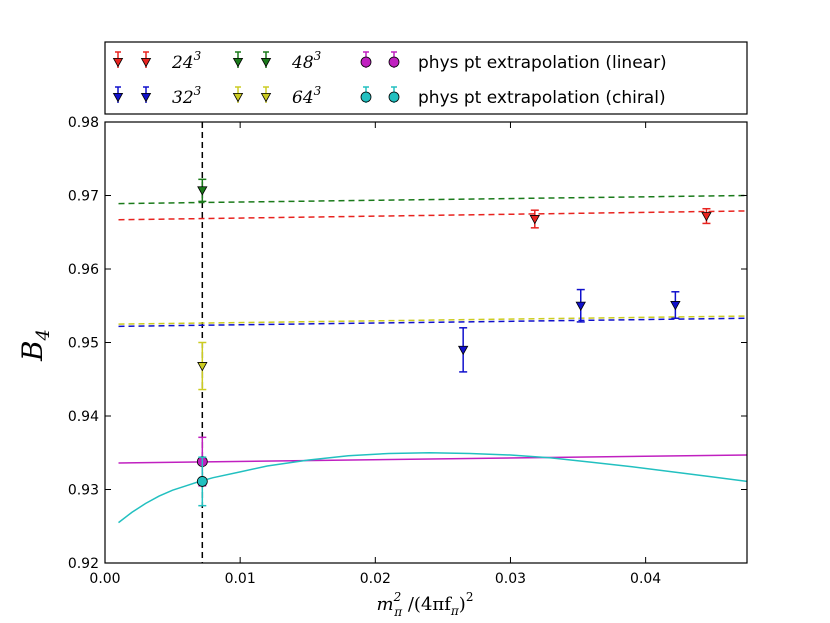 This screenshot has width=830, height=623. I want to click on y-tick-label: 0.94, so click(83, 417).